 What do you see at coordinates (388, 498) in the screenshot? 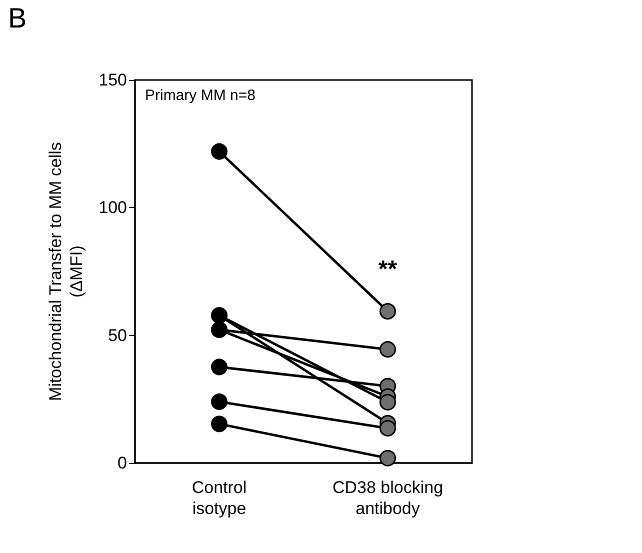
I see `x-tick-label: CD38 blocking antibody` at bounding box center [388, 498].